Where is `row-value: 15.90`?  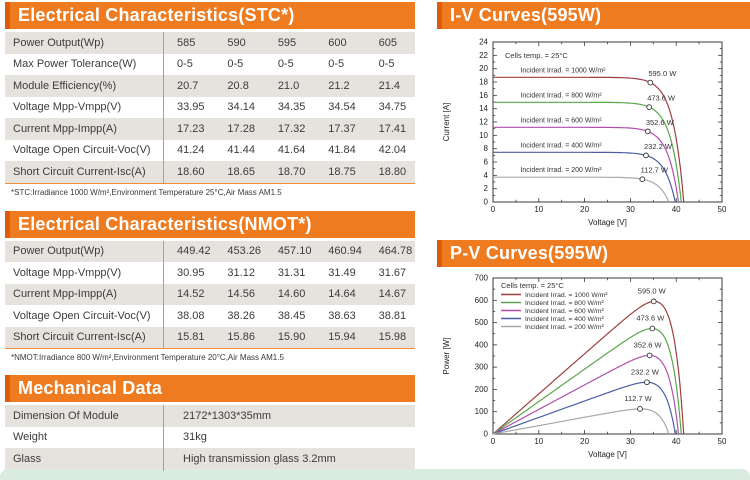
row-value: 15.90 is located at coordinates (291, 337).